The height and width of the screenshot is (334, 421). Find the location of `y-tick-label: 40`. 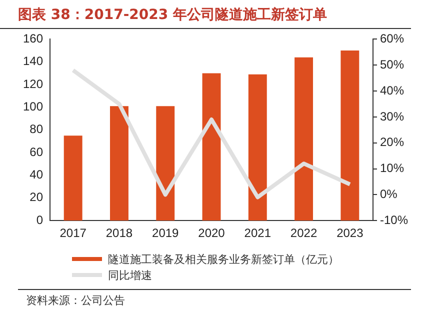

y-tick-label: 40 is located at coordinates (37, 175).